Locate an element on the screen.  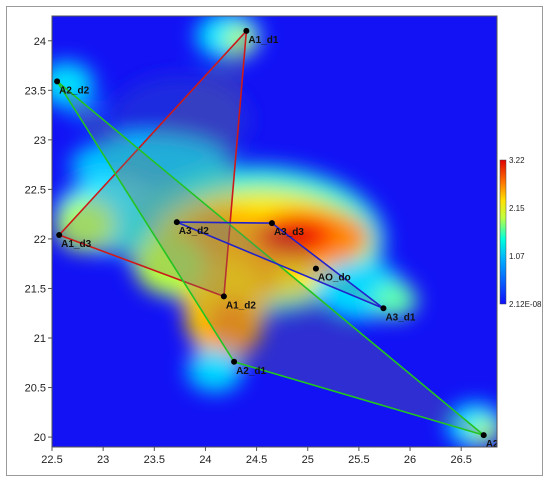
point-label: A3_d1 is located at coordinates (400, 317).